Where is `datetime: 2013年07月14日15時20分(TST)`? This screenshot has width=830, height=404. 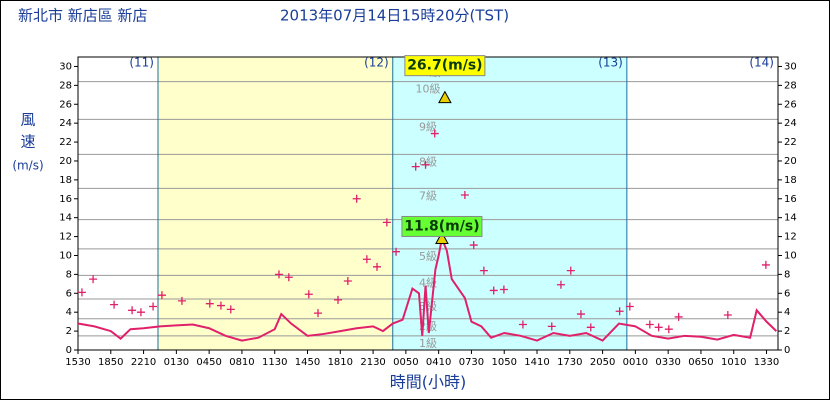
datetime: 2013年07月14日15時20分(TST) is located at coordinates (394, 16).